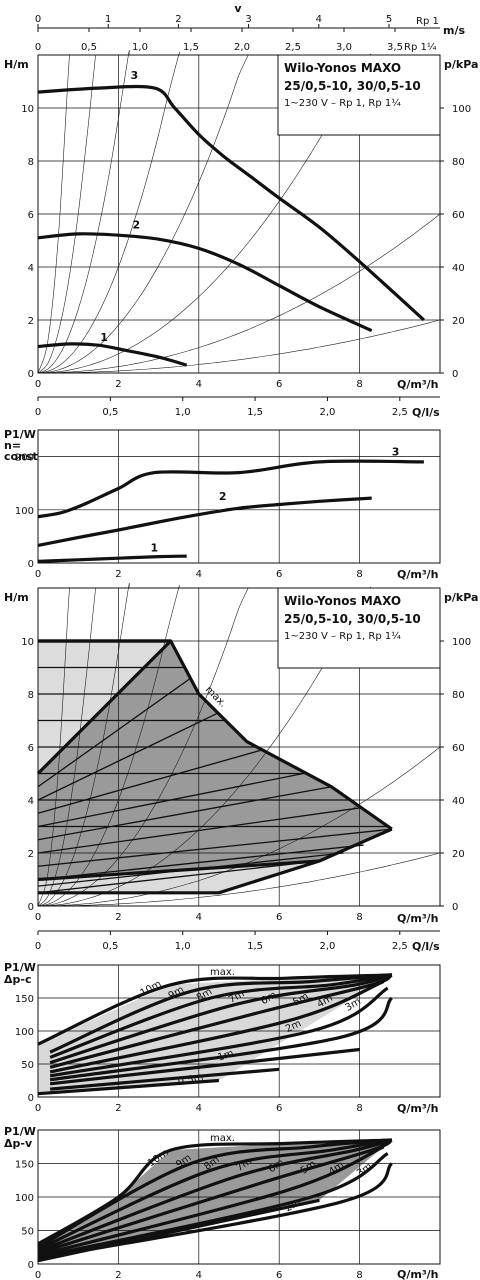  Describe the element at coordinates (31, 268) in the screenshot. I see `p1-ytick-label: 4` at that location.